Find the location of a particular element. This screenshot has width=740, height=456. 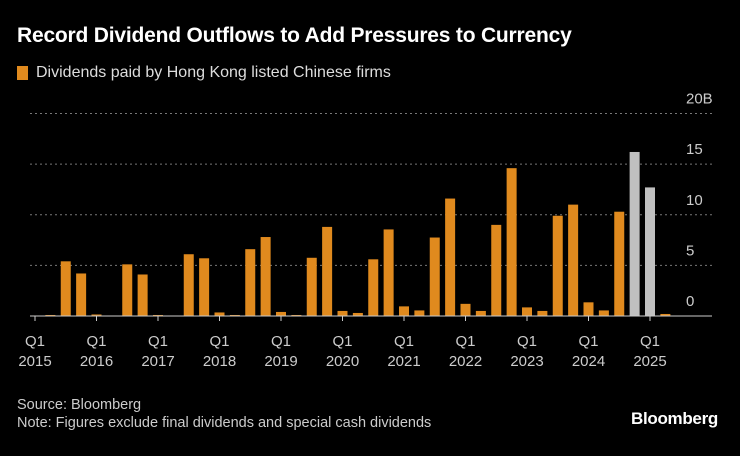

bar-q2-2025 is located at coordinates (665, 314).